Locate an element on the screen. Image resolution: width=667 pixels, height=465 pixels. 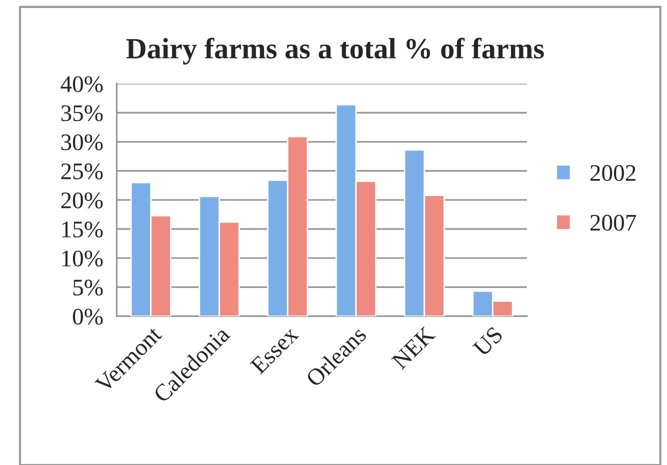
y-tick-label: 40% is located at coordinates (81, 84).